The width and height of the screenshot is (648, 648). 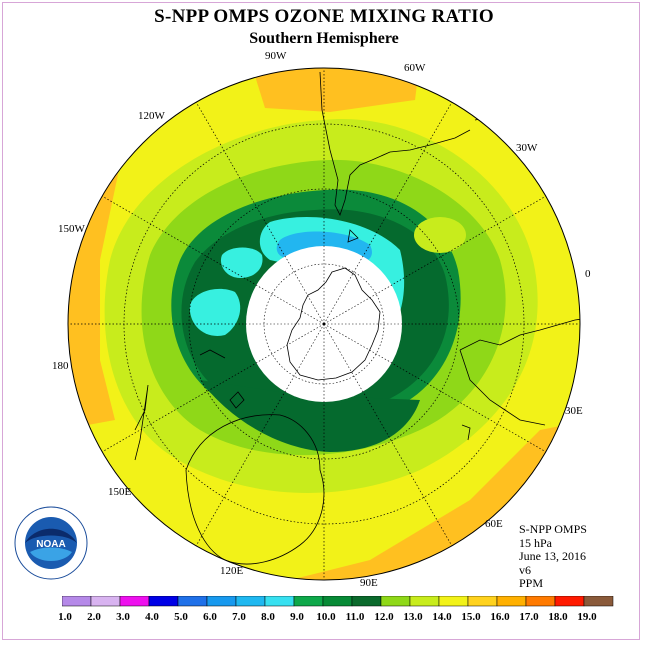 I want to click on map-subtitle: Southern Hemisphere, so click(x=324, y=38).